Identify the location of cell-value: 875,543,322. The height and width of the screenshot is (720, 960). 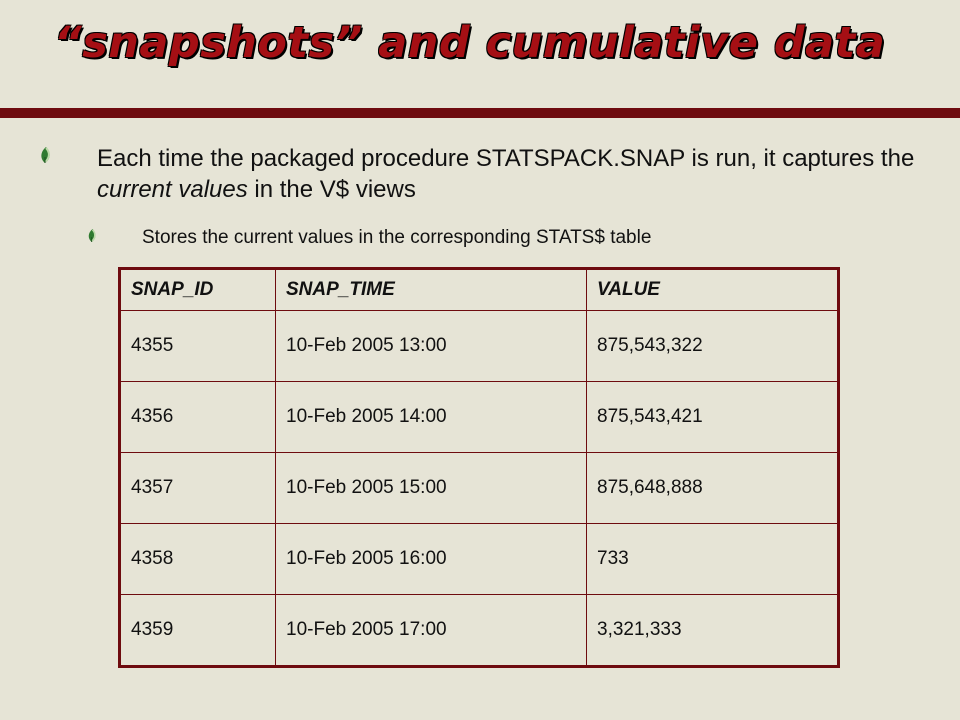
(712, 346).